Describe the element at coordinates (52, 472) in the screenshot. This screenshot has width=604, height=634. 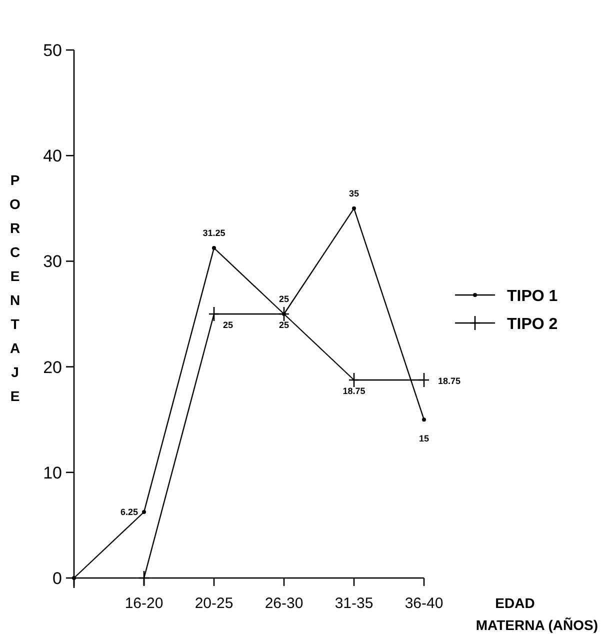
I see `y-tick-label: 10` at that location.